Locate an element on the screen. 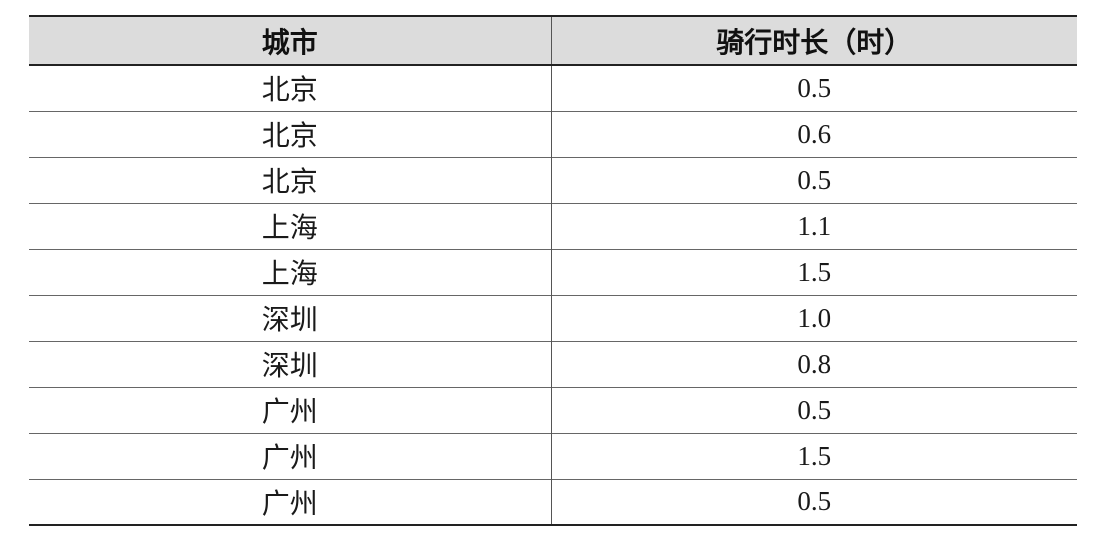 Image resolution: width=1106 pixels, height=544 pixels. cell-duration: 1.0 is located at coordinates (814, 317).